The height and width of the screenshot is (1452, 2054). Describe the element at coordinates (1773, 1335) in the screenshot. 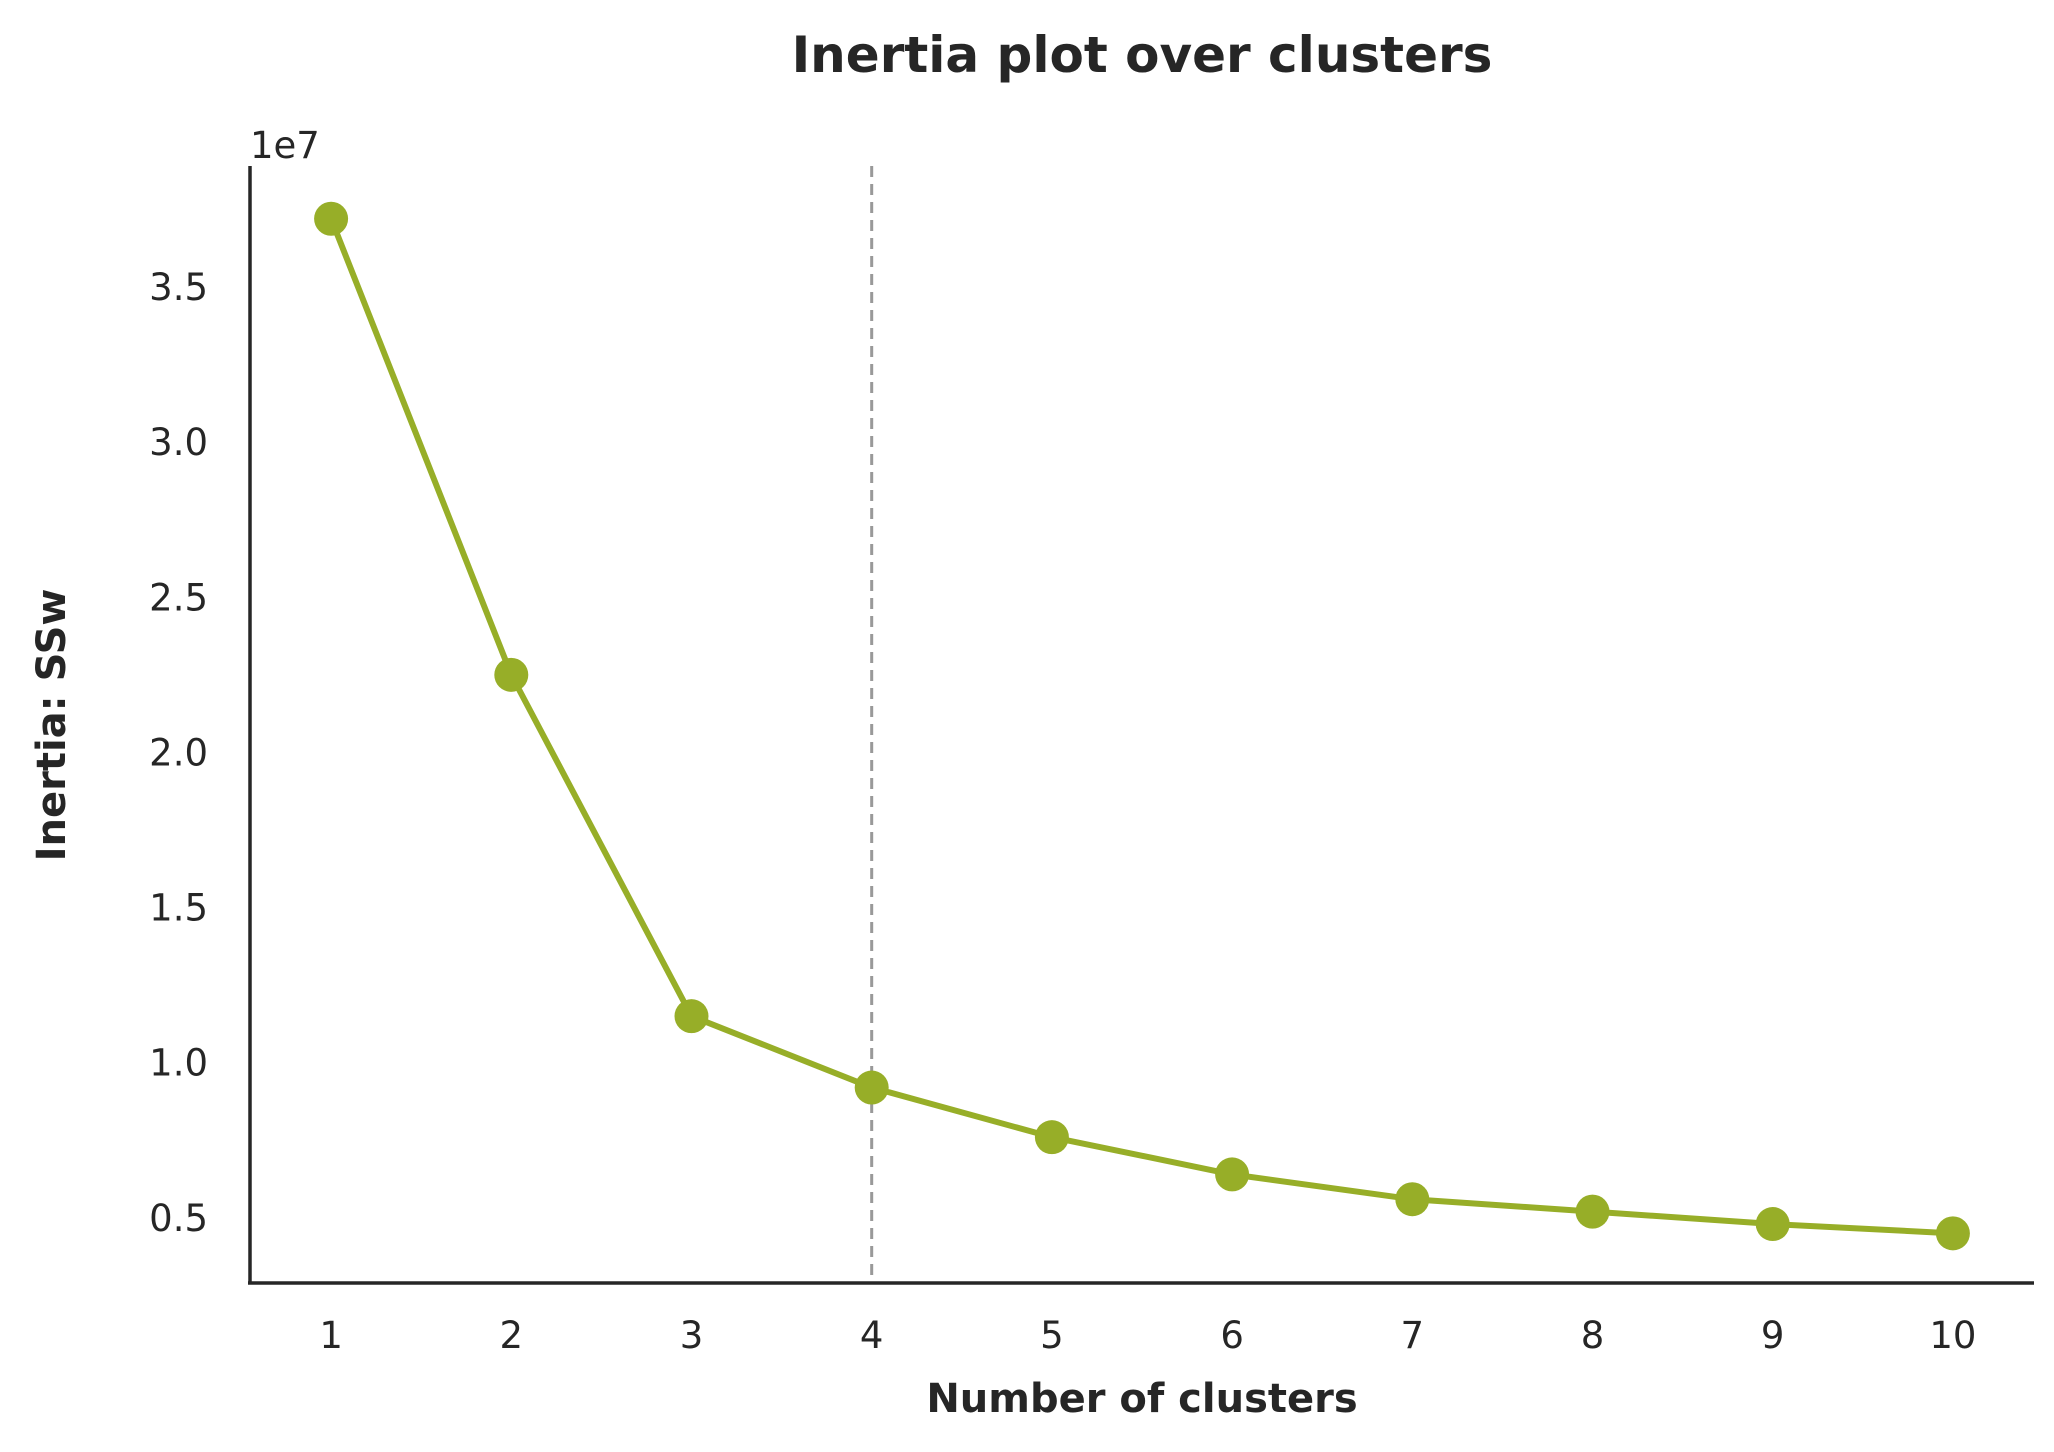

I see `x-tick-label: 9` at that location.